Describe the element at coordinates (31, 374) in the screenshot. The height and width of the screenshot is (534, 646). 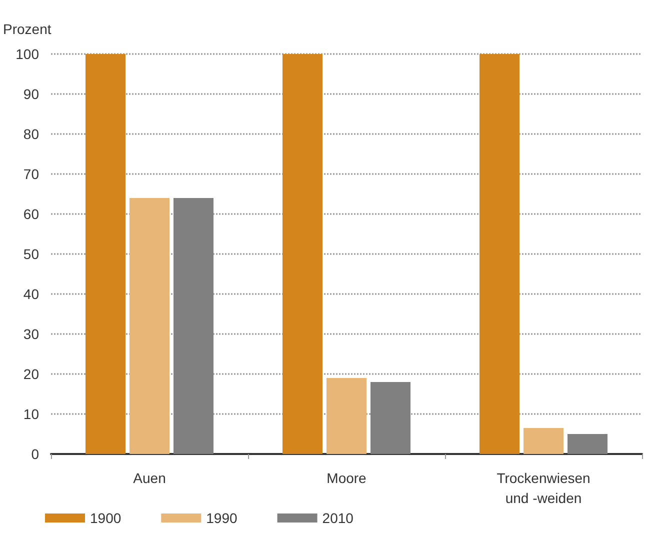
I see `y-tick-label: 20` at that location.